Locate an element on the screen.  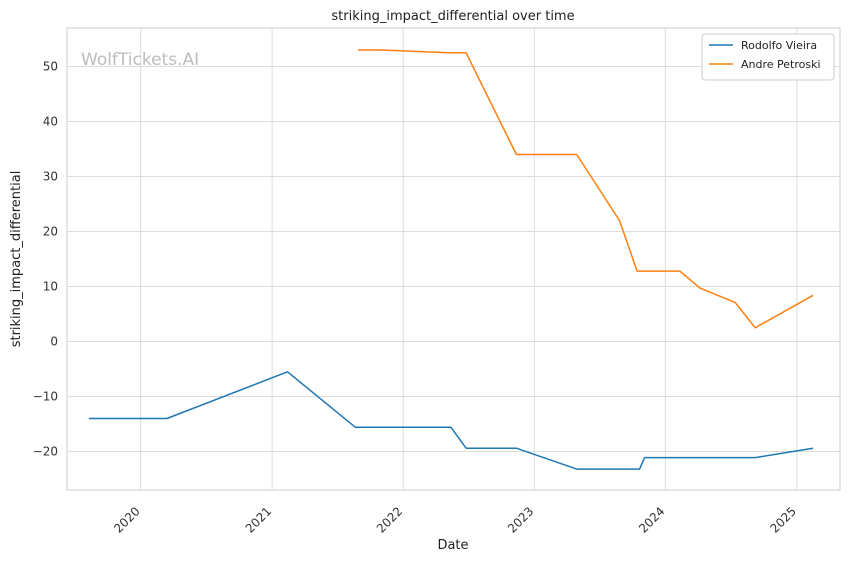
watermark-text: WolfTickets.AI is located at coordinates (140, 60).